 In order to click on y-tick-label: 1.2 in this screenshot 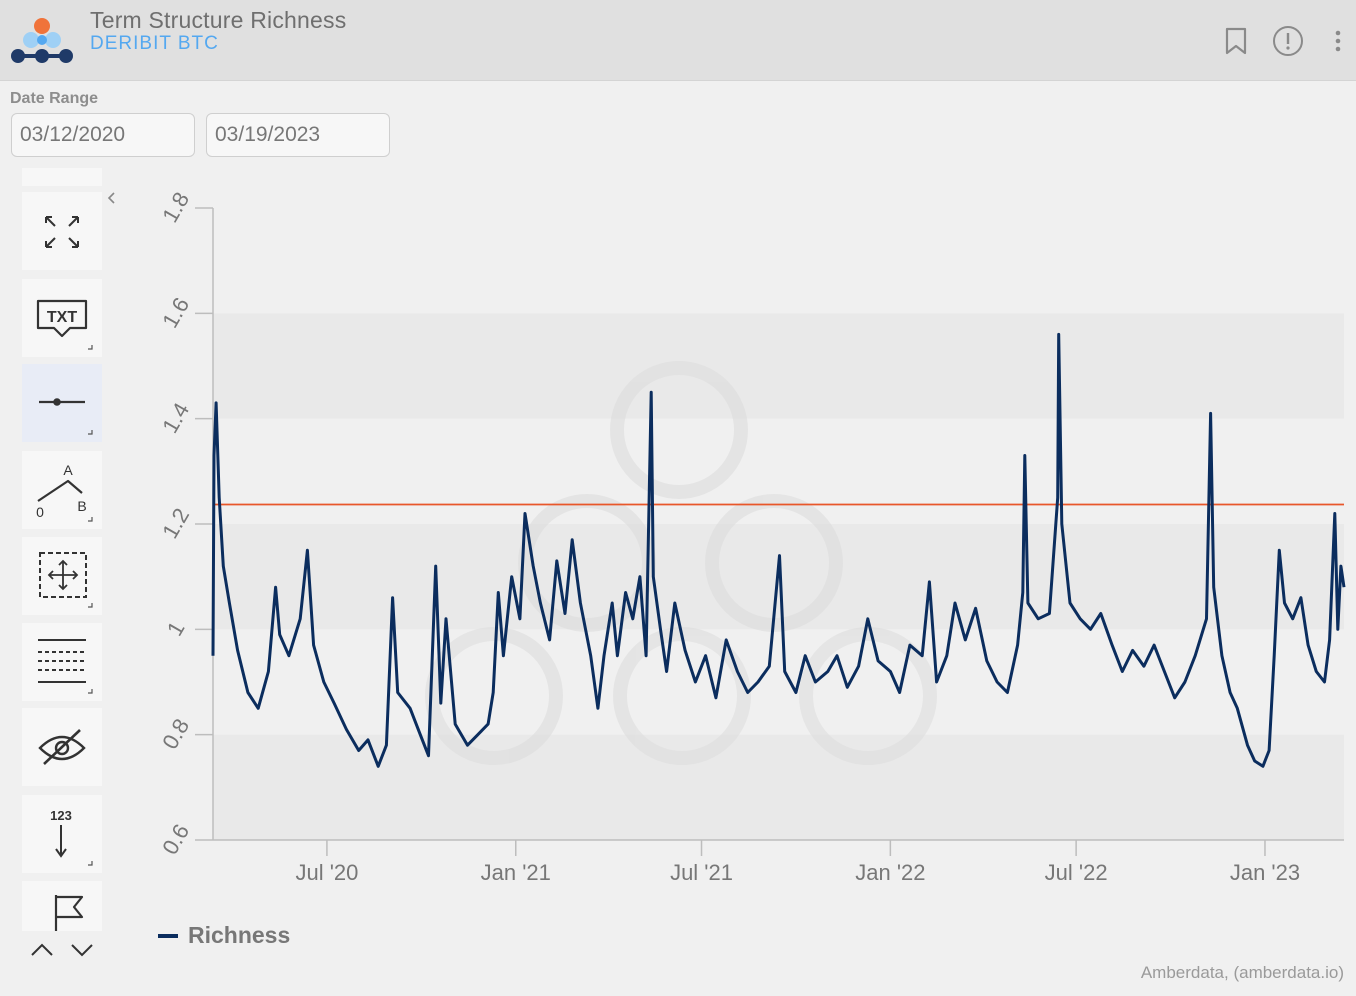, I will do `click(175, 523)`.